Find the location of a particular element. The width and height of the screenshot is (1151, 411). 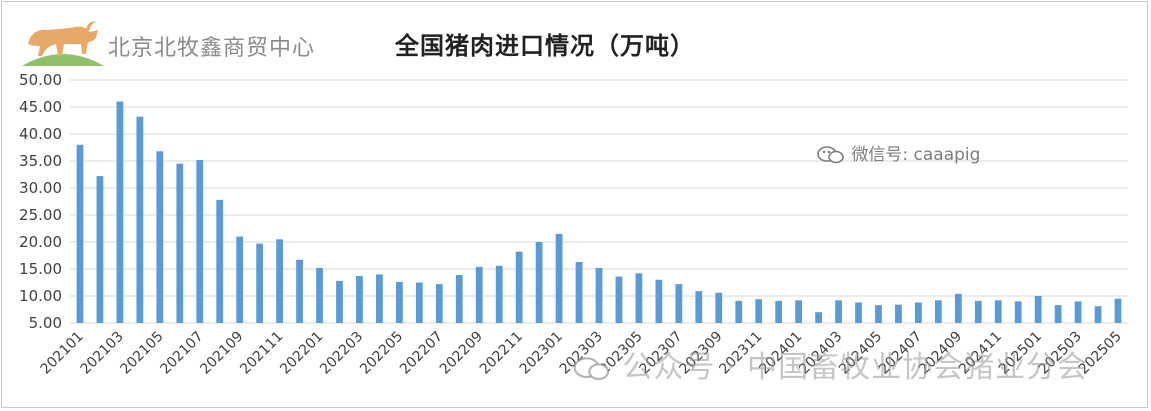

x-tick-label: 202211 is located at coordinates (501, 353).